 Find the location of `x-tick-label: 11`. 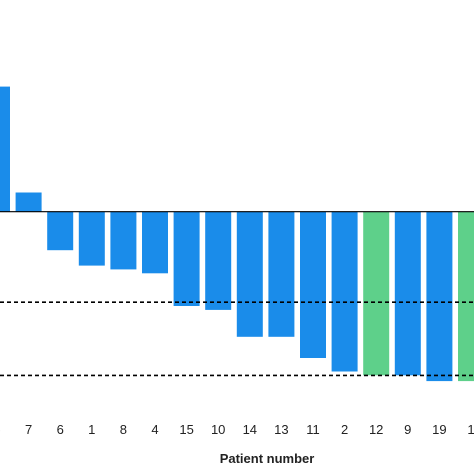

x-tick-label: 11 is located at coordinates (313, 429).